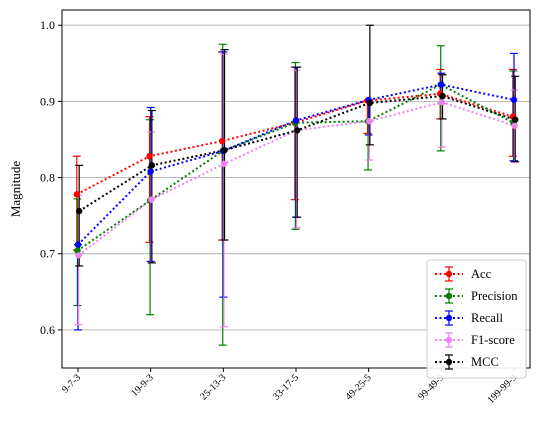 This screenshot has width=550, height=421. I want to click on legend-marker-mcc, so click(449, 362).